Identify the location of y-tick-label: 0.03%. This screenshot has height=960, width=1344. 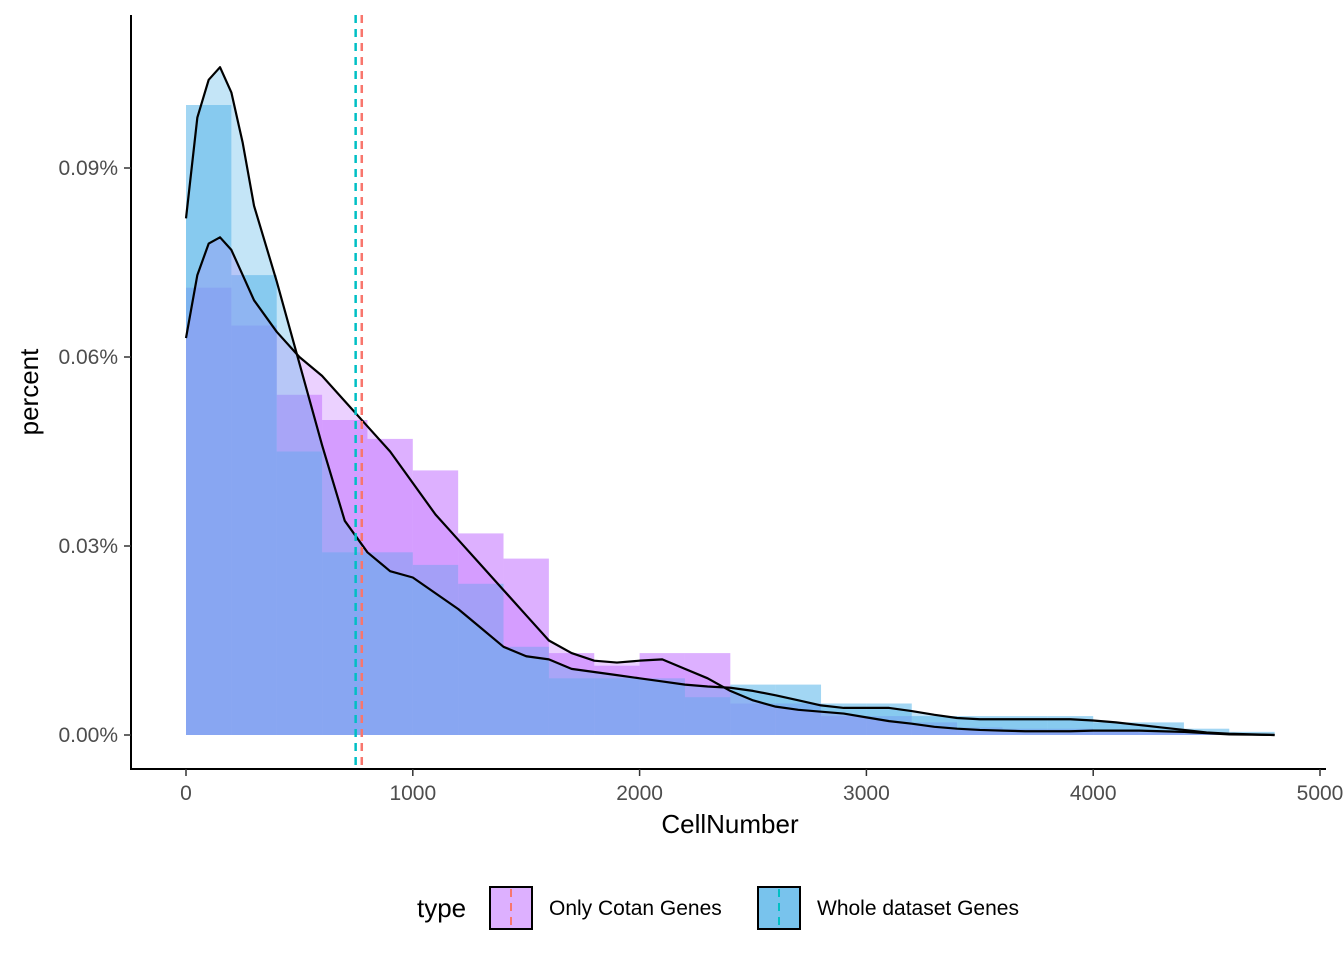
(88, 546).